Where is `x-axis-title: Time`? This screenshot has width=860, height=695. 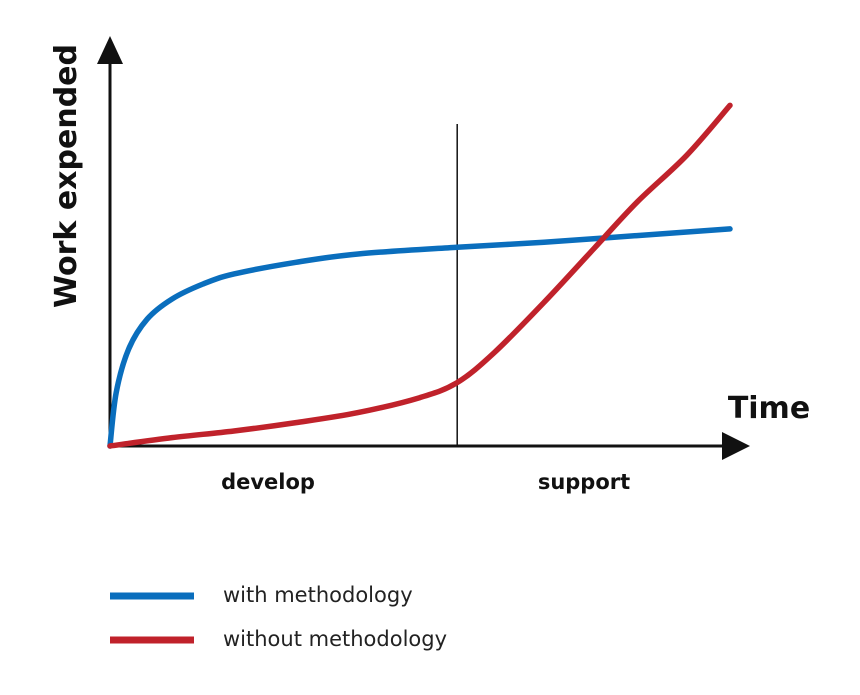
x-axis-title: Time is located at coordinates (769, 408).